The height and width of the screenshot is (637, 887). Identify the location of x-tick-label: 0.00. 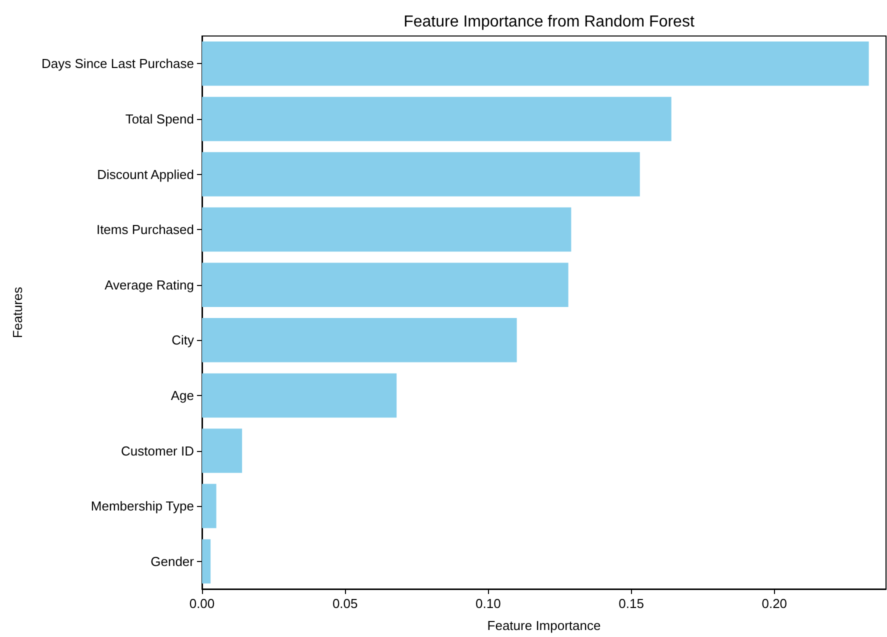
(202, 603).